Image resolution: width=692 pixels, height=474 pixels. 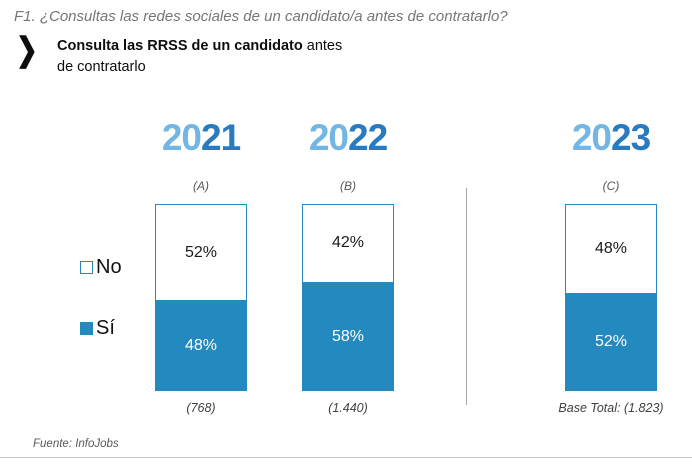 I want to click on bar-segment-no: 52%, so click(x=201, y=253).